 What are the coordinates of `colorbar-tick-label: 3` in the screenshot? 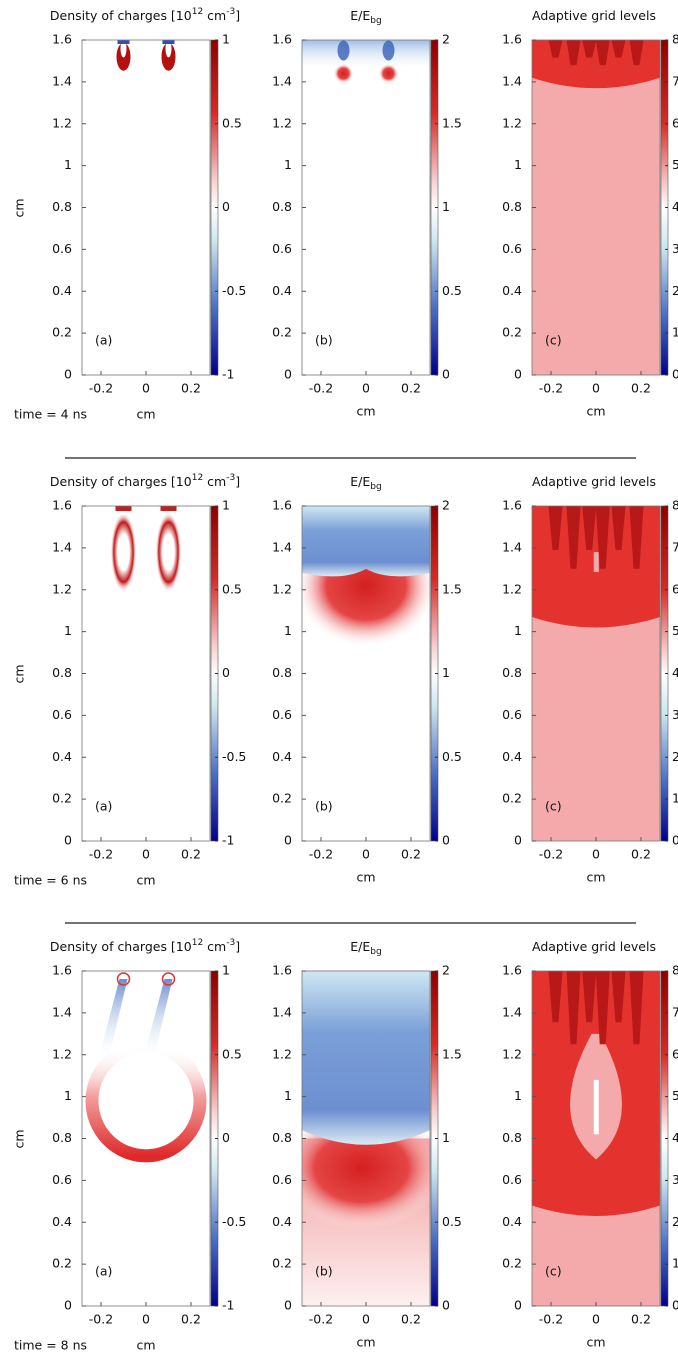 It's located at (675, 248).